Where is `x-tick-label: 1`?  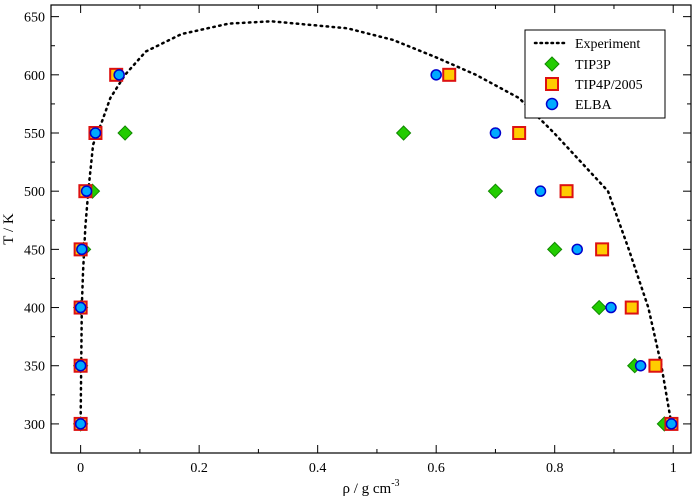
x-tick-label: 1 is located at coordinates (673, 468).